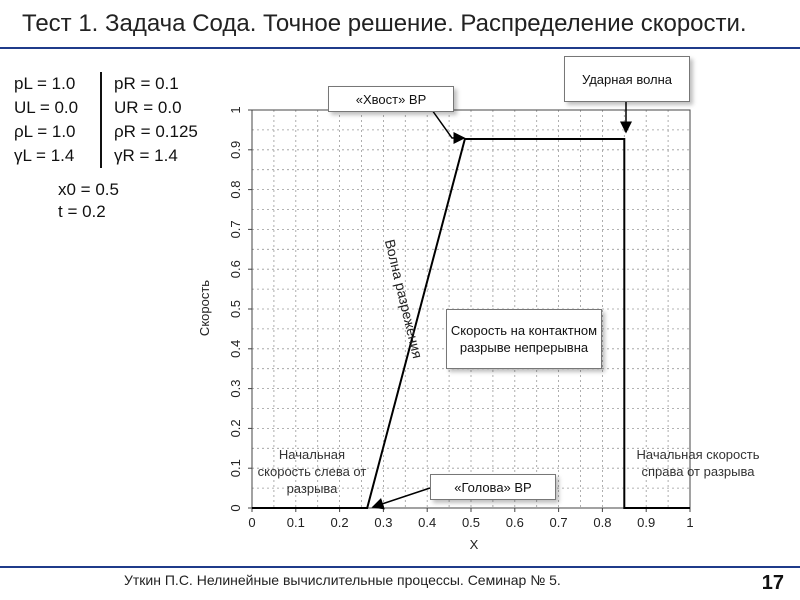  I want to click on head-arrow, so click(401, 498).